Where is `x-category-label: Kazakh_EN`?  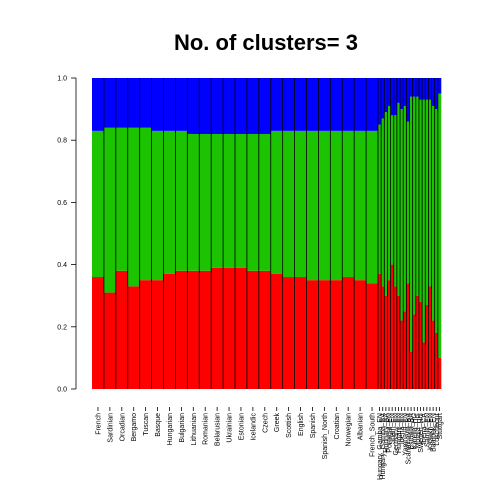 x-category-label: Kazakh_EN is located at coordinates (430, 431).